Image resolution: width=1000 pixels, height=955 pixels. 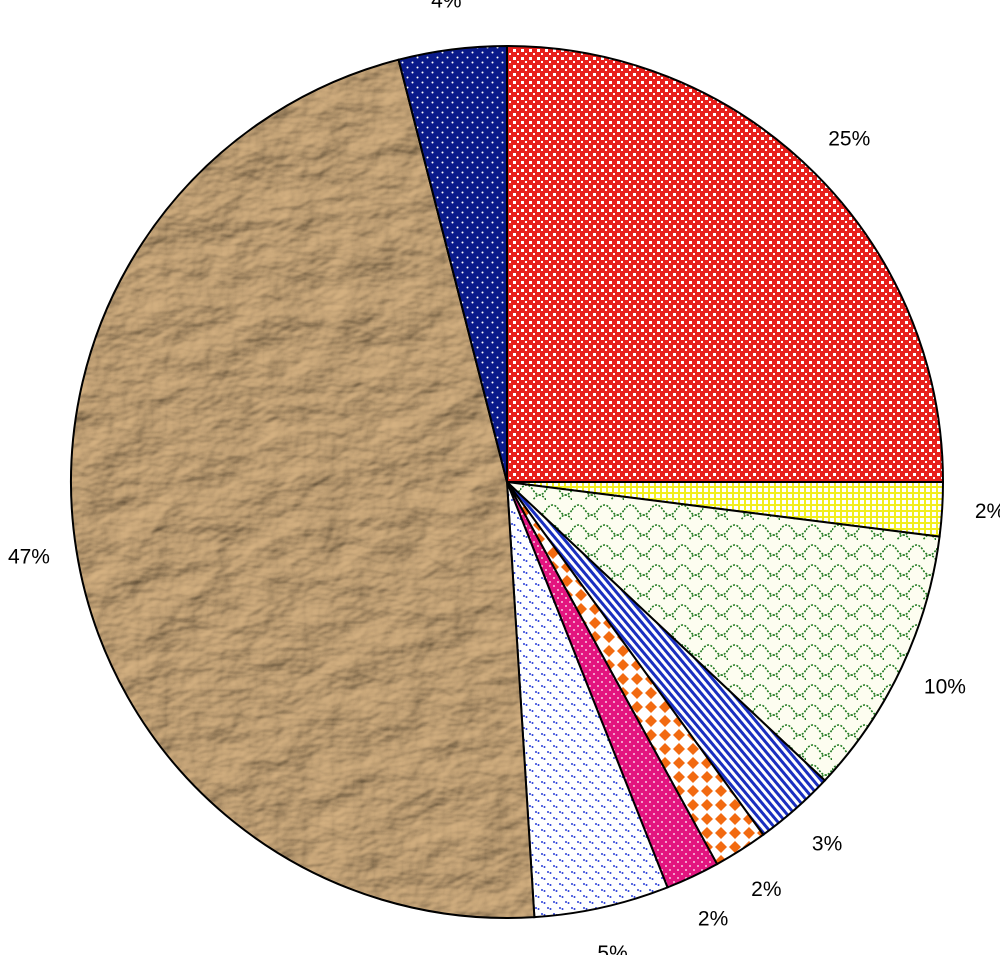 I want to click on pie-slice-label-7: 47%, so click(x=29, y=556).